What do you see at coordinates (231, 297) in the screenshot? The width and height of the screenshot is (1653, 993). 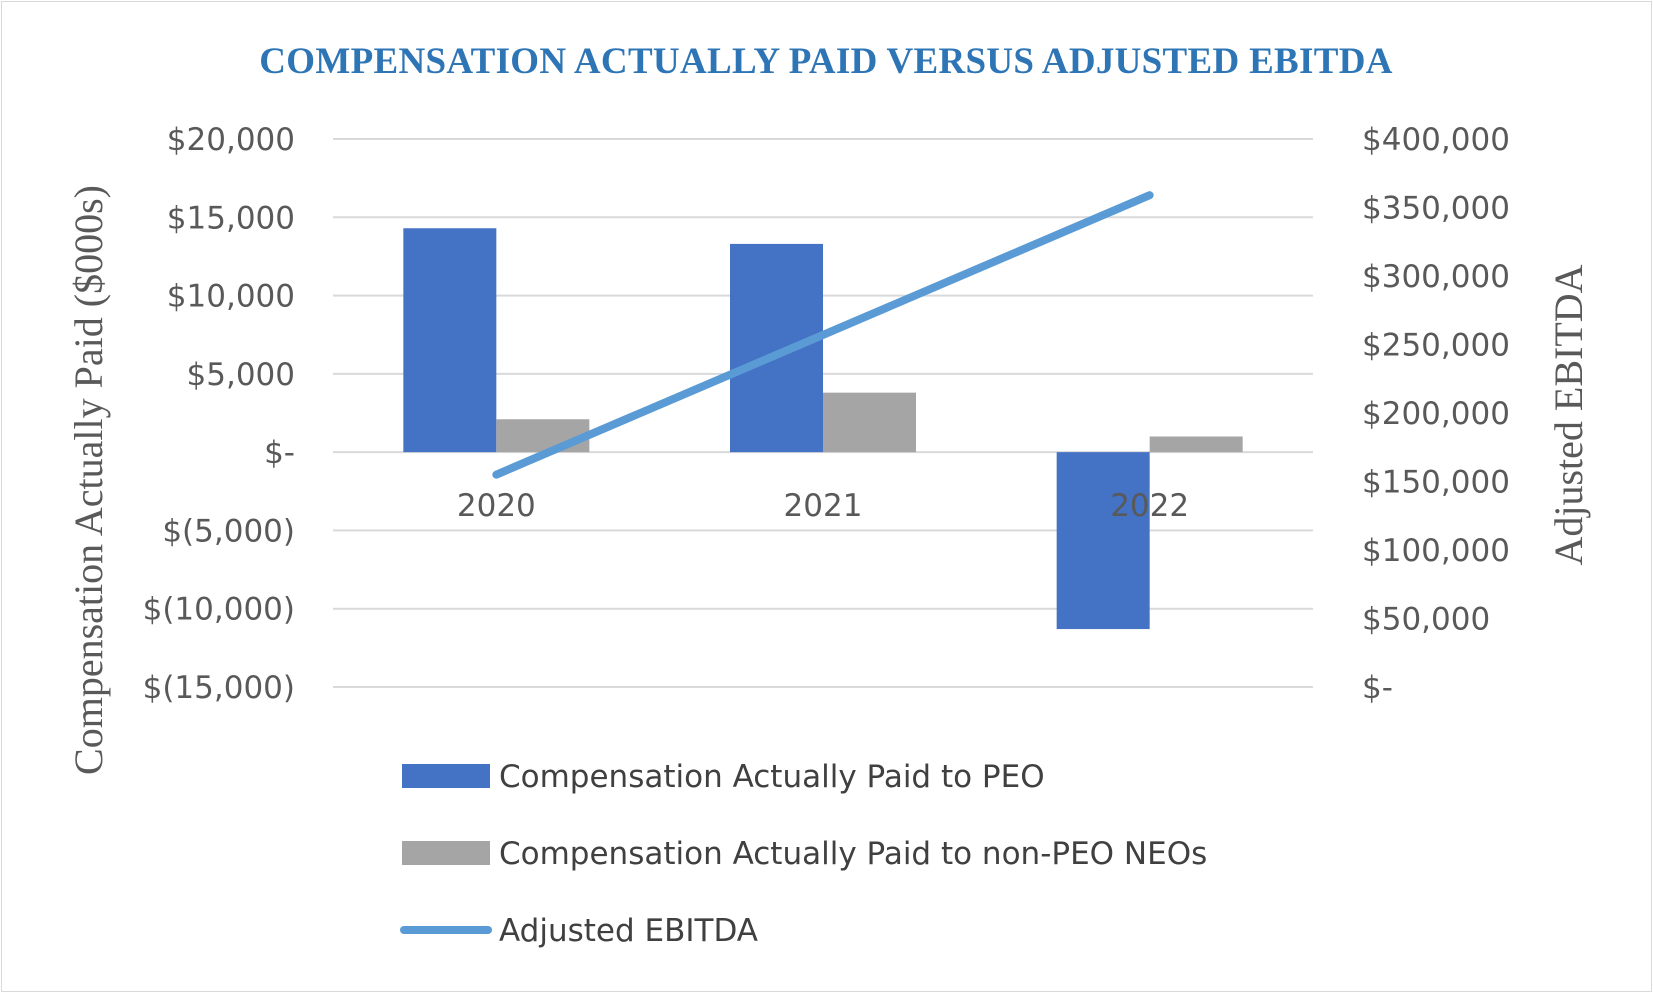 I see `left-tick-label: $10,000` at bounding box center [231, 297].